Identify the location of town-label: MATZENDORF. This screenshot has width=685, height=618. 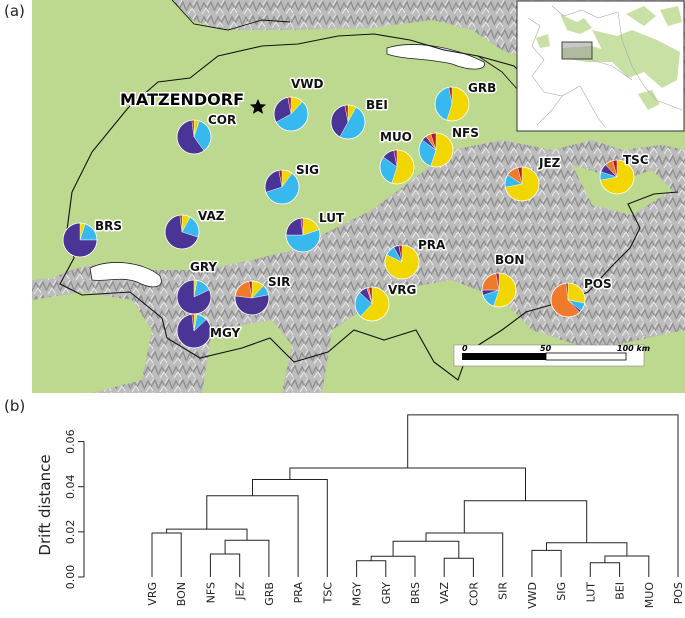
(182, 99).